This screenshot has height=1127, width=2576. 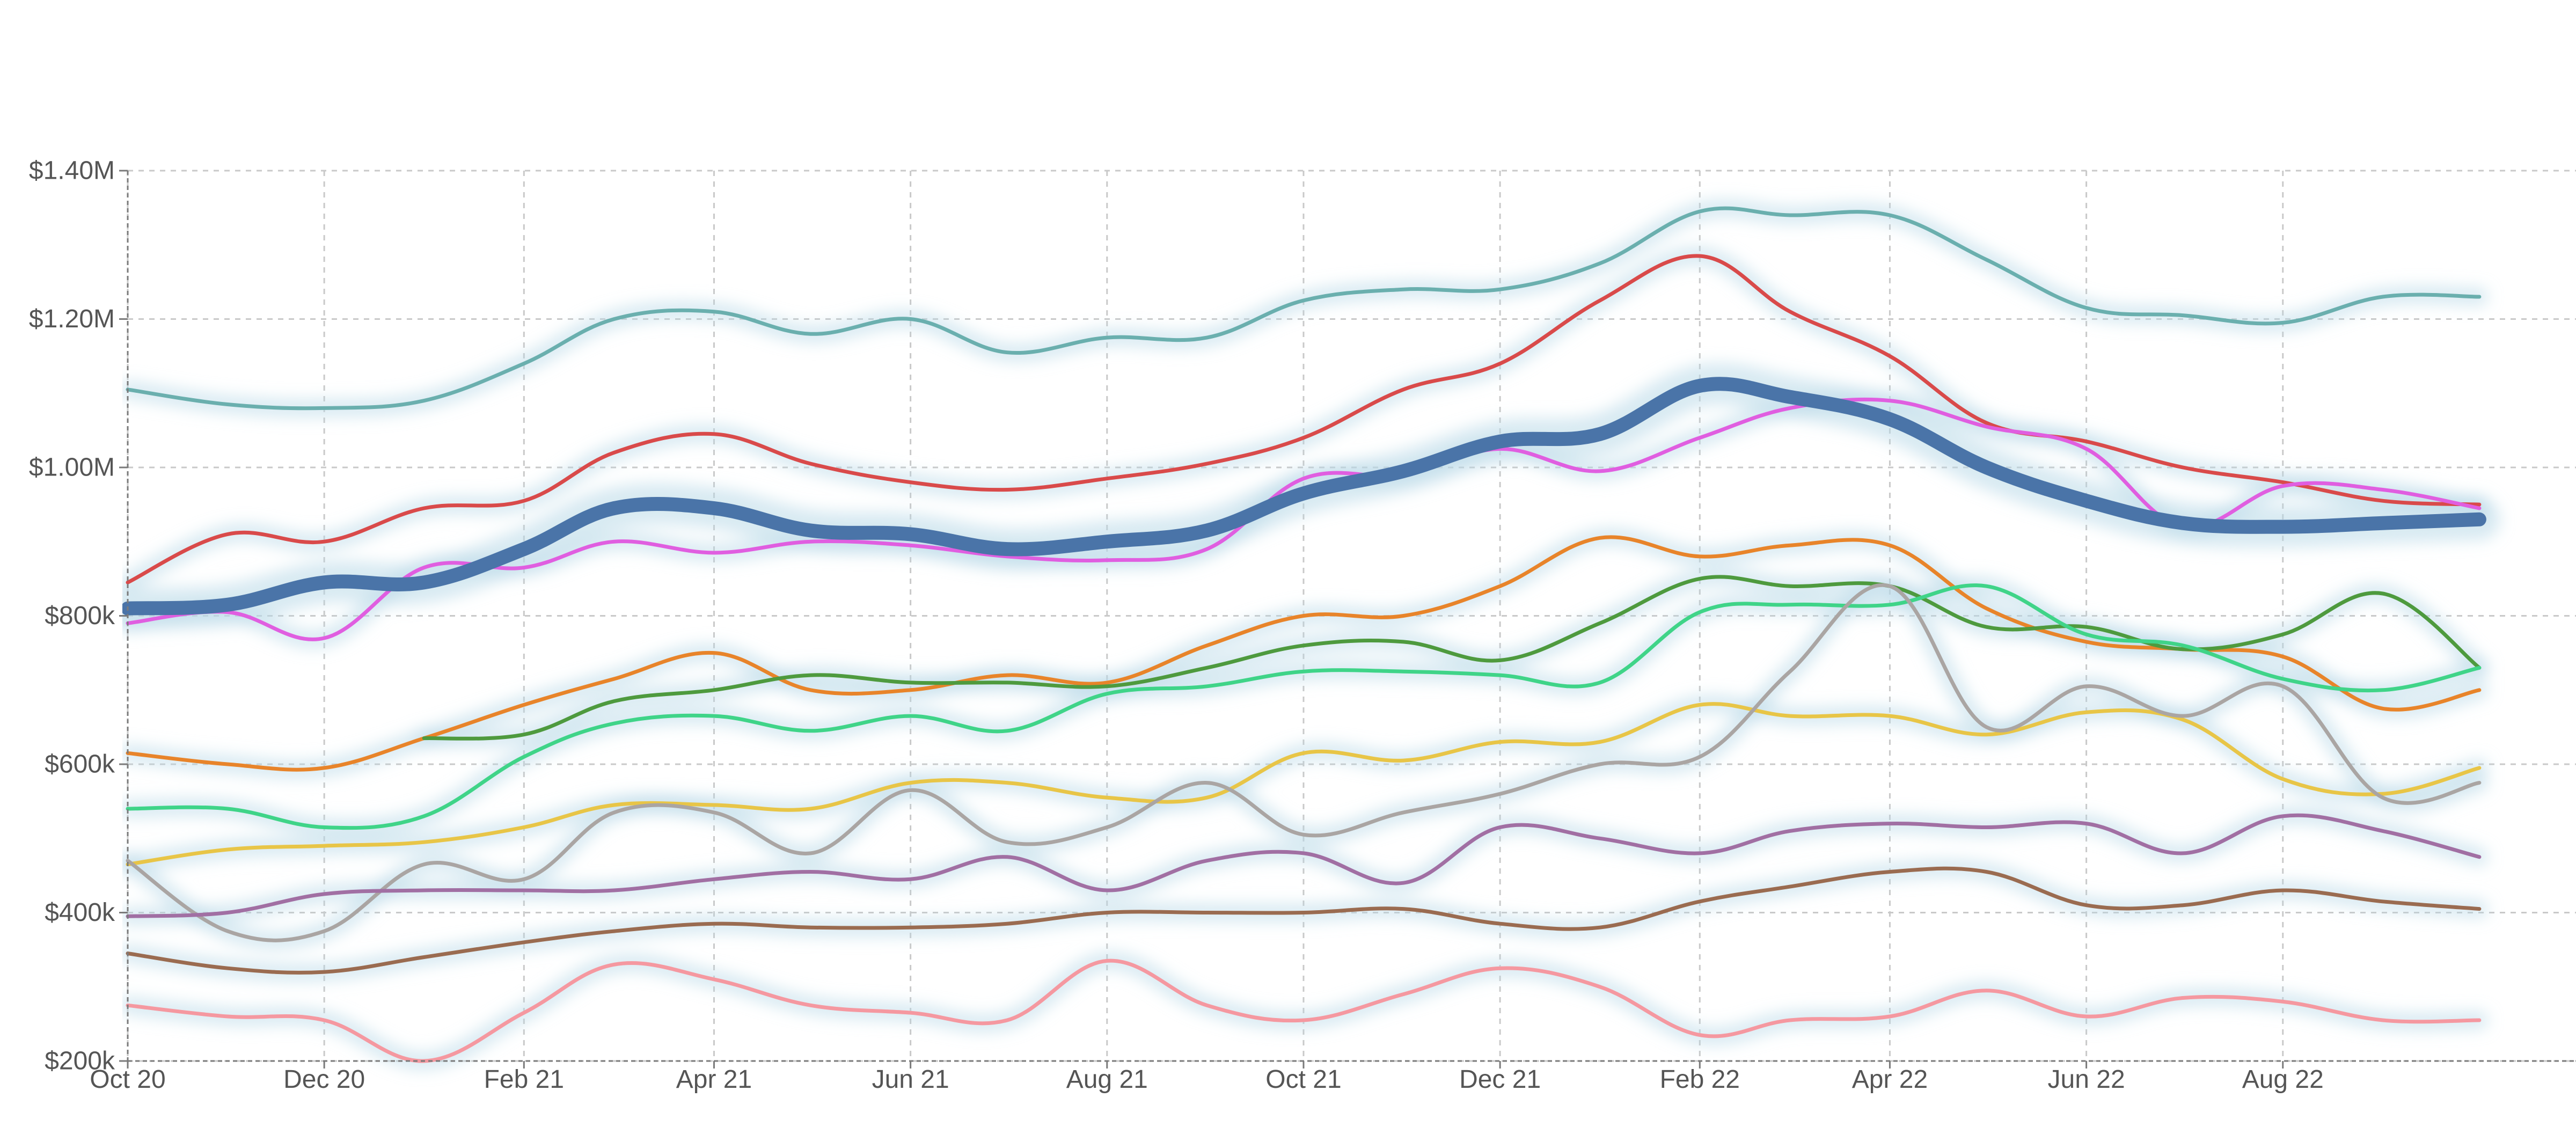 I want to click on x-tick-label: Apr 21, so click(x=714, y=1079).